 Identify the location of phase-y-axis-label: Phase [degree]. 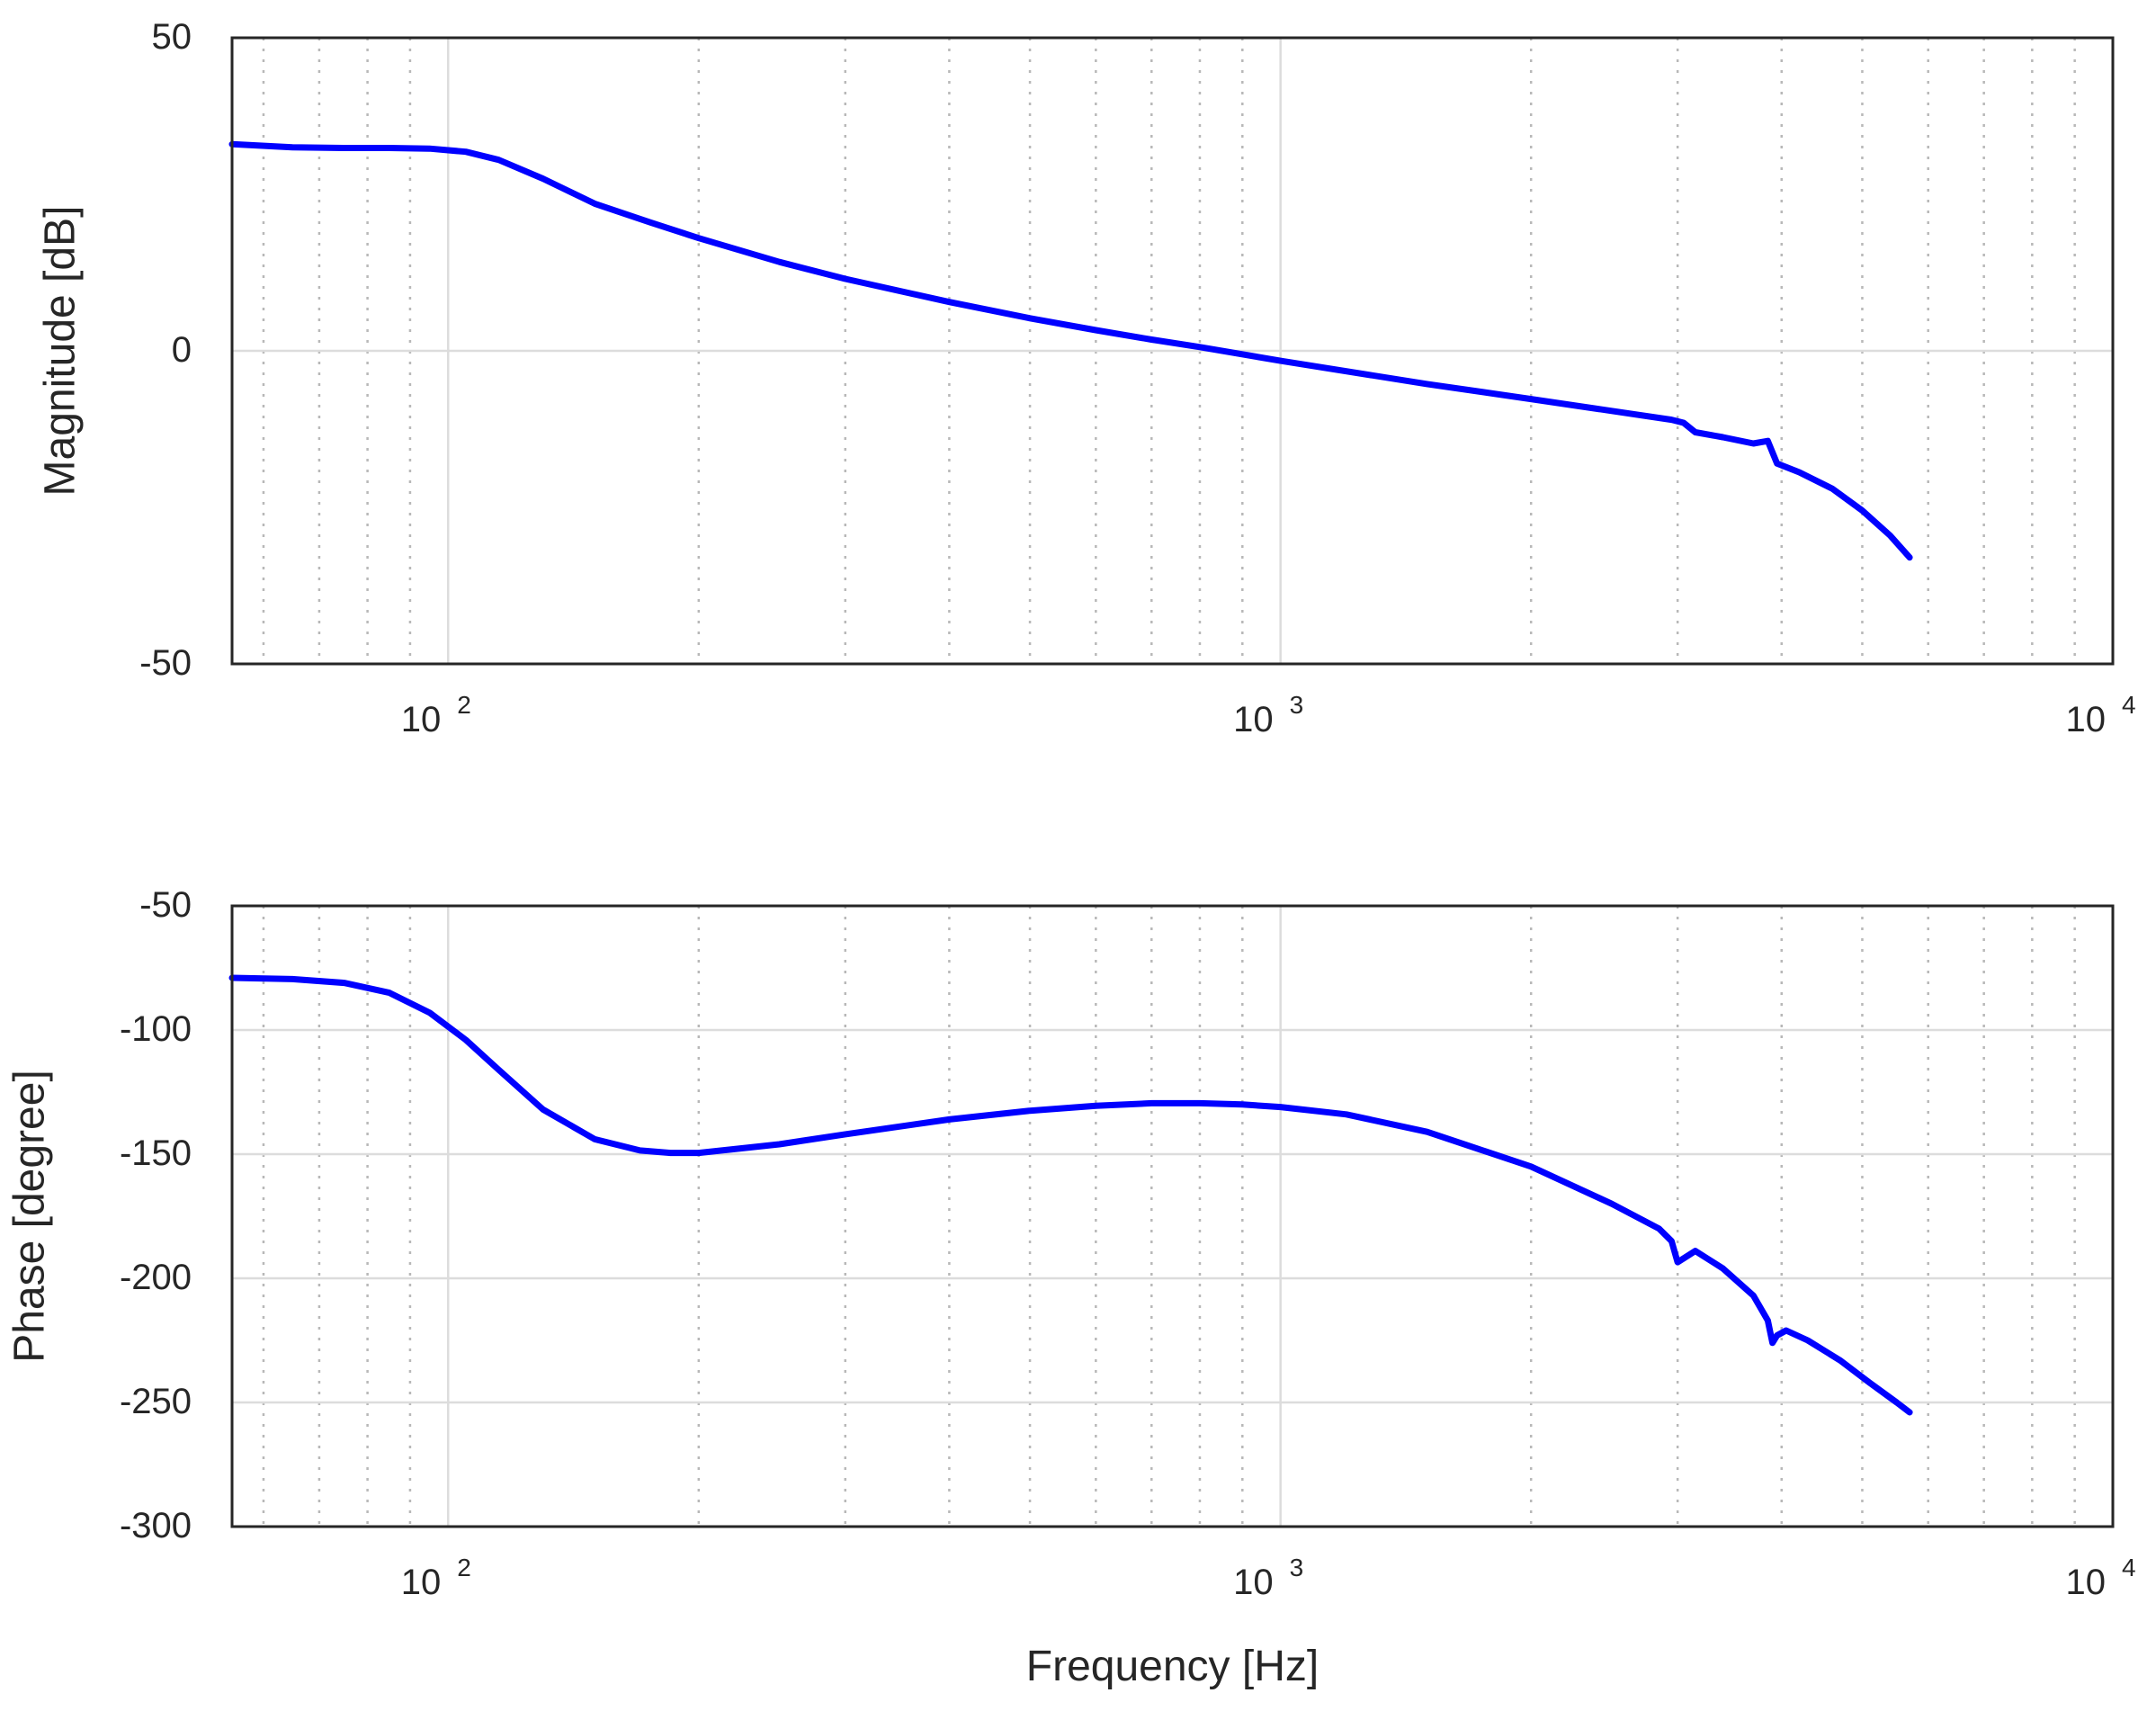
(30, 1216).